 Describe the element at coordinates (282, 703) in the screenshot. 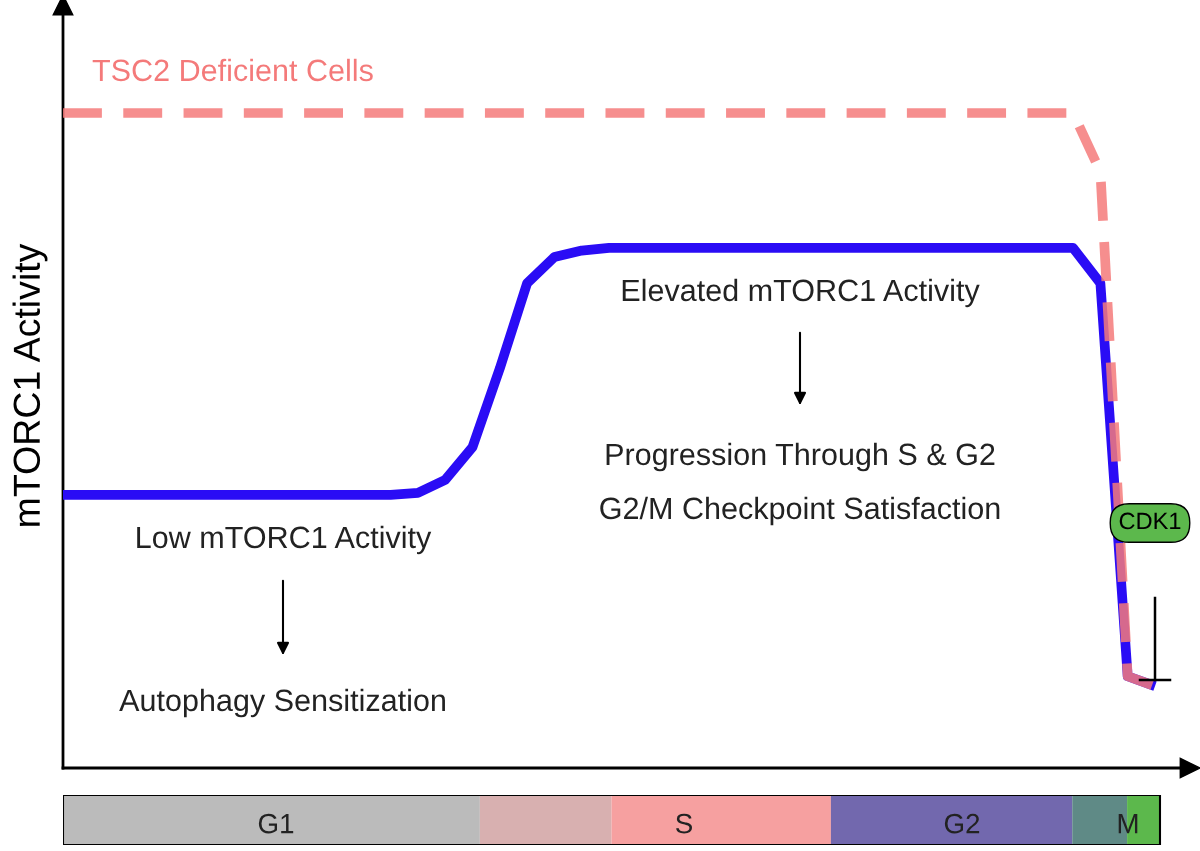

I see `annotation: Autophagy Sensitization` at that location.